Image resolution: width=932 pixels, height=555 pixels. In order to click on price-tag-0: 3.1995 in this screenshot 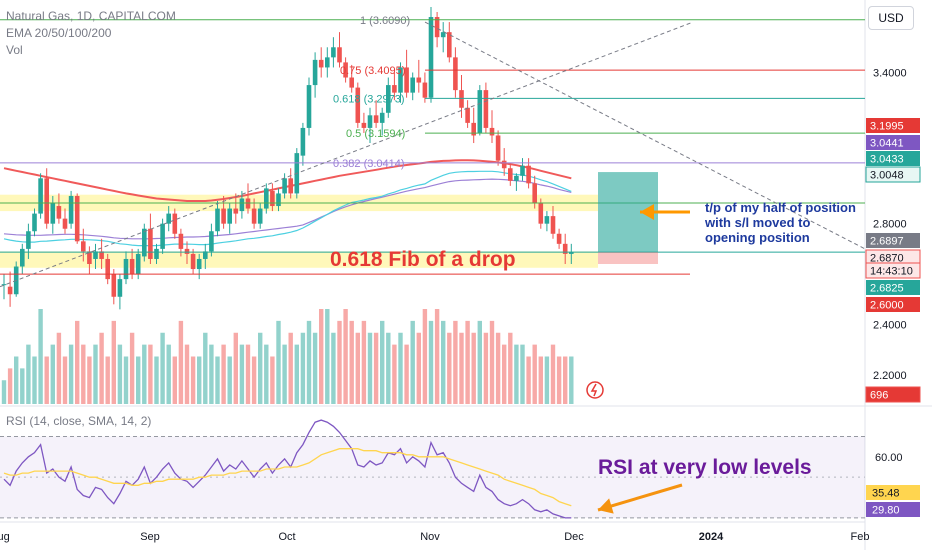, I will do `click(893, 125)`.